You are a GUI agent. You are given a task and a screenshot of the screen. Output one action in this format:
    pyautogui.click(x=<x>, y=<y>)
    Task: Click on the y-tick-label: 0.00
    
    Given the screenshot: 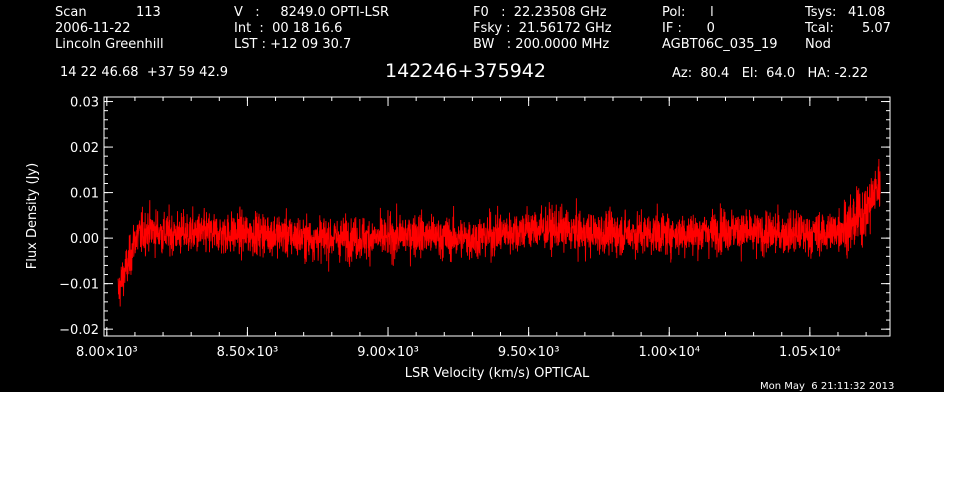 What is the action you would take?
    pyautogui.click(x=84, y=239)
    